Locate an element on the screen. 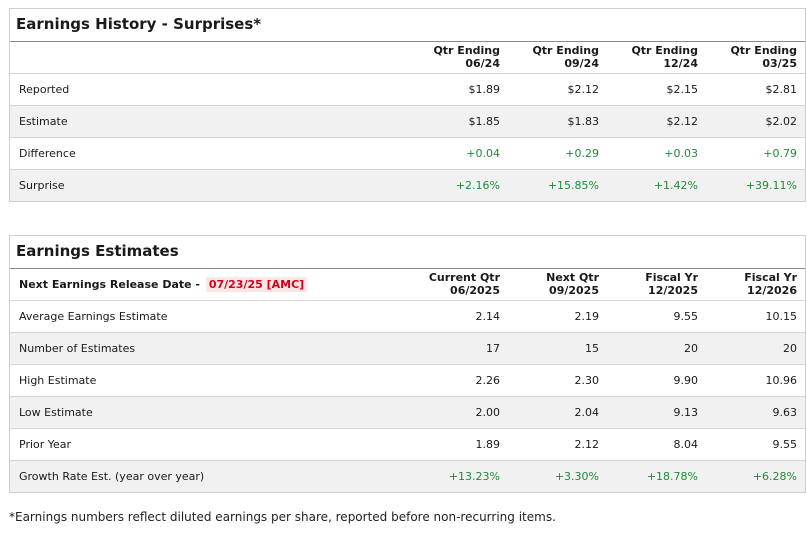  next-release-label: Next Earnings Release Date - is located at coordinates (109, 284).